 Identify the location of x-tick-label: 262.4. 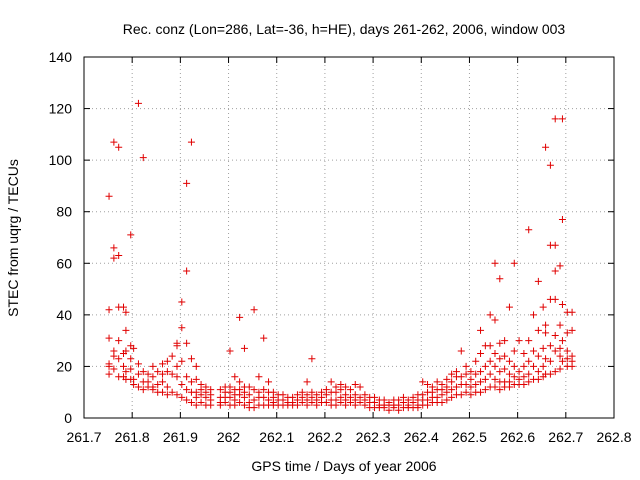
(421, 437).